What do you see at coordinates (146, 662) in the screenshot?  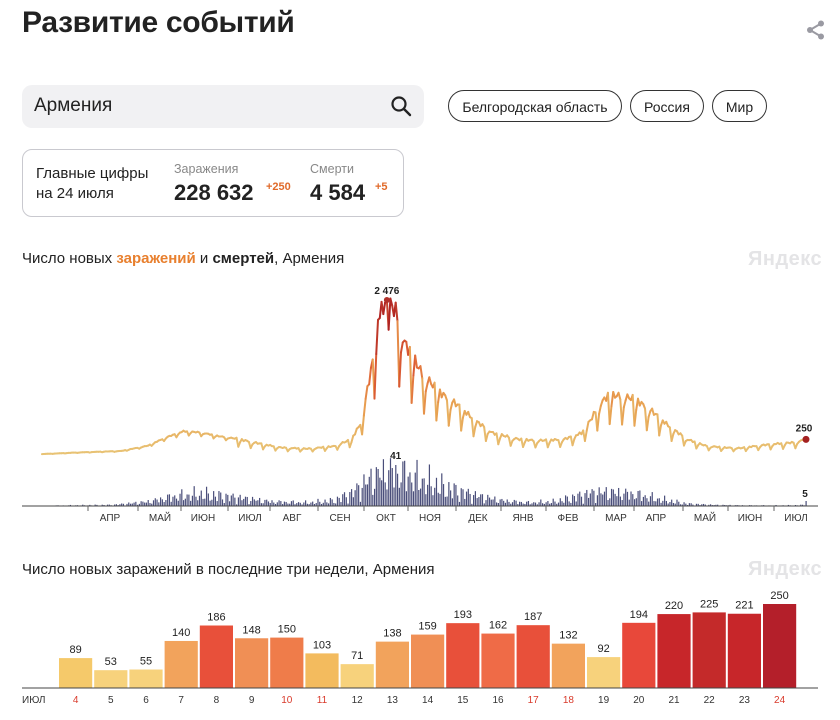 I see `bar-value-label: 55` at bounding box center [146, 662].